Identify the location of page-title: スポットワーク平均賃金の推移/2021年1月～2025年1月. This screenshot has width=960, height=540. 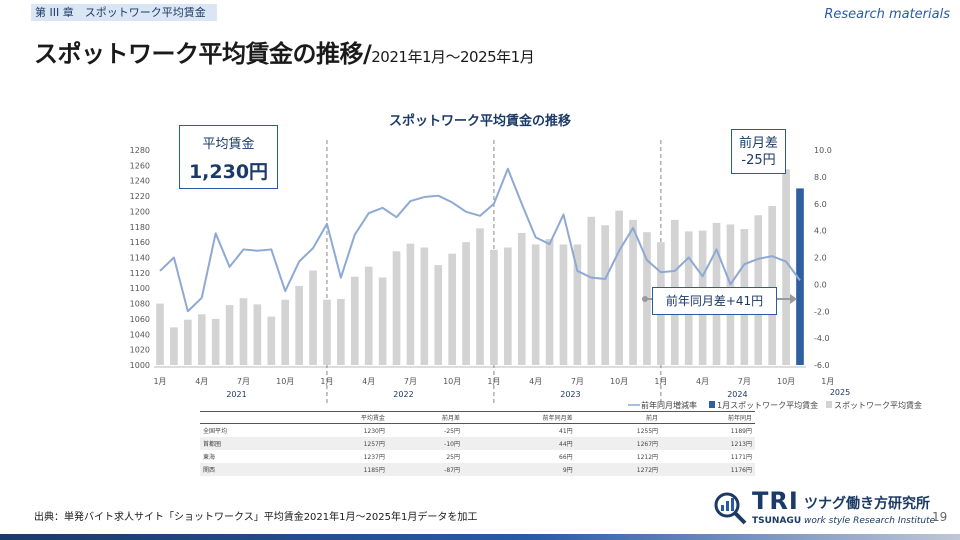
(284, 51).